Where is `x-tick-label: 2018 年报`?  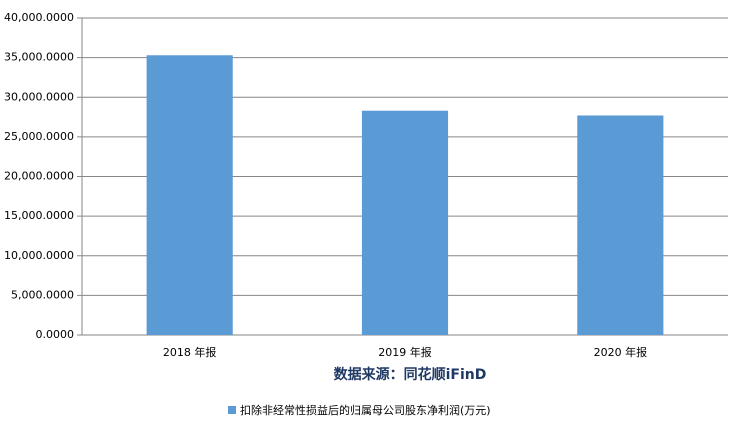 x-tick-label: 2018 年报 is located at coordinates (190, 352).